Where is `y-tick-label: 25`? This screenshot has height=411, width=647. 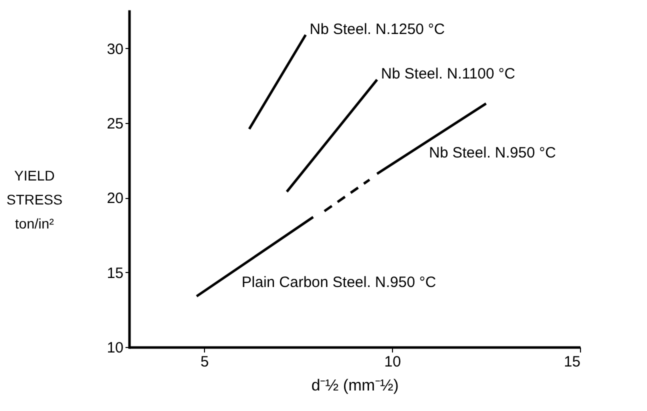 y-tick-label: 25 is located at coordinates (115, 124).